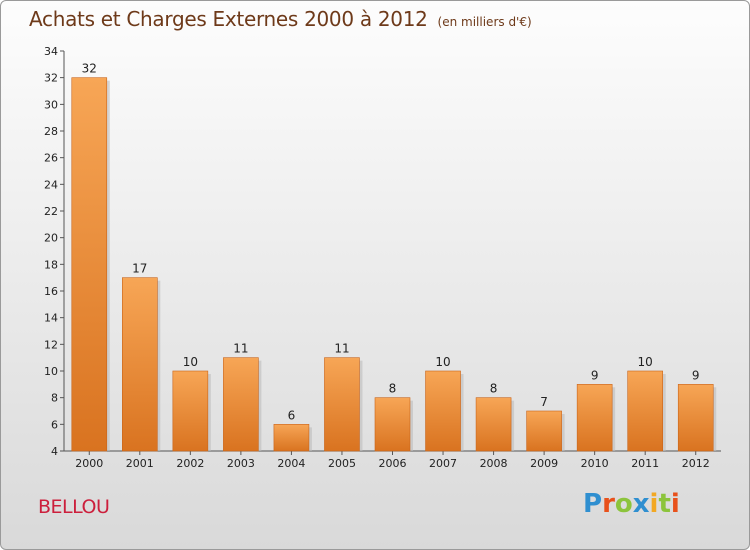  I want to click on y-tick-label: 22, so click(51, 211).